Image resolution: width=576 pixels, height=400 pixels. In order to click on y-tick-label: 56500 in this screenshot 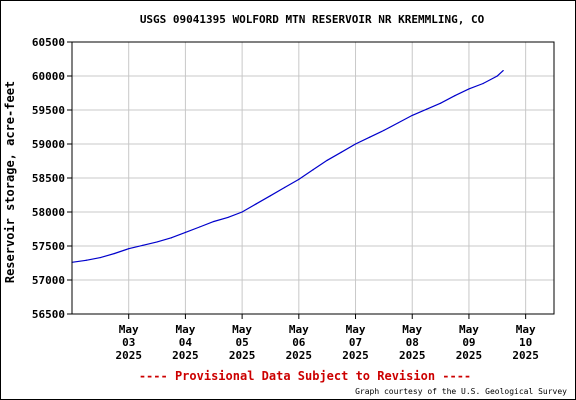, I will do `click(48, 314)`.